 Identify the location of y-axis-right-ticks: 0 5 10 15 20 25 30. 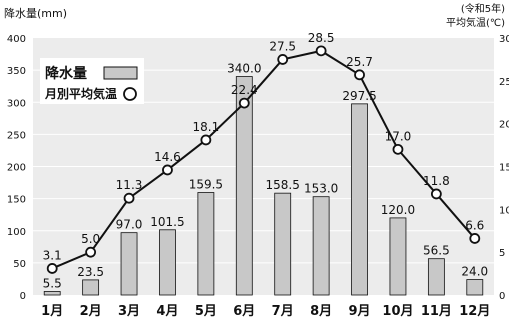
(504, 168).